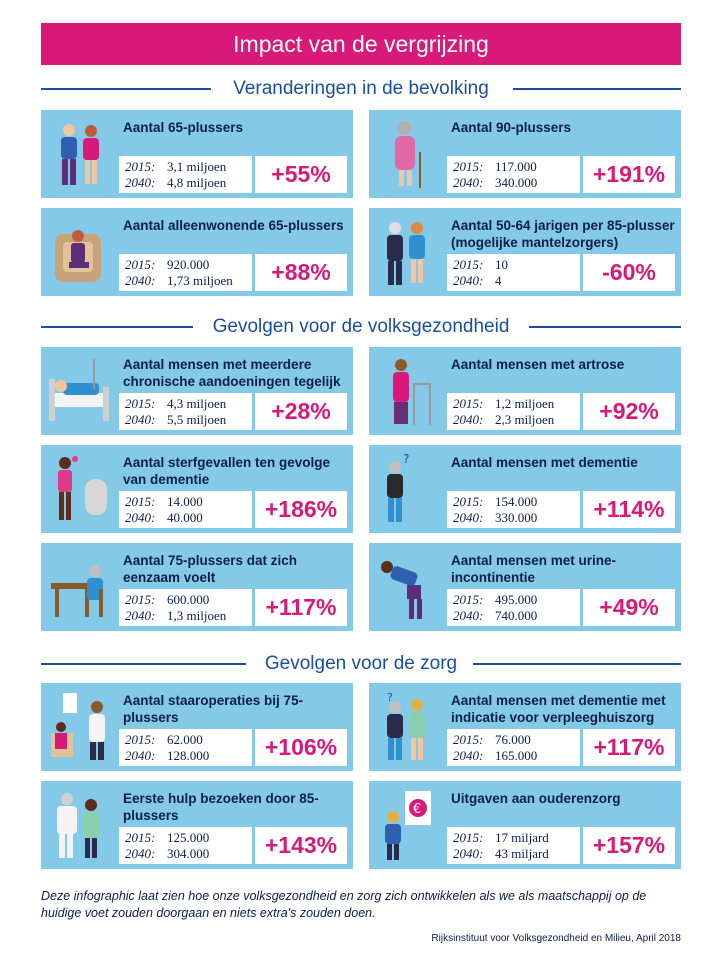 The width and height of the screenshot is (723, 960). What do you see at coordinates (408, 392) in the screenshot?
I see `walker-icon` at bounding box center [408, 392].